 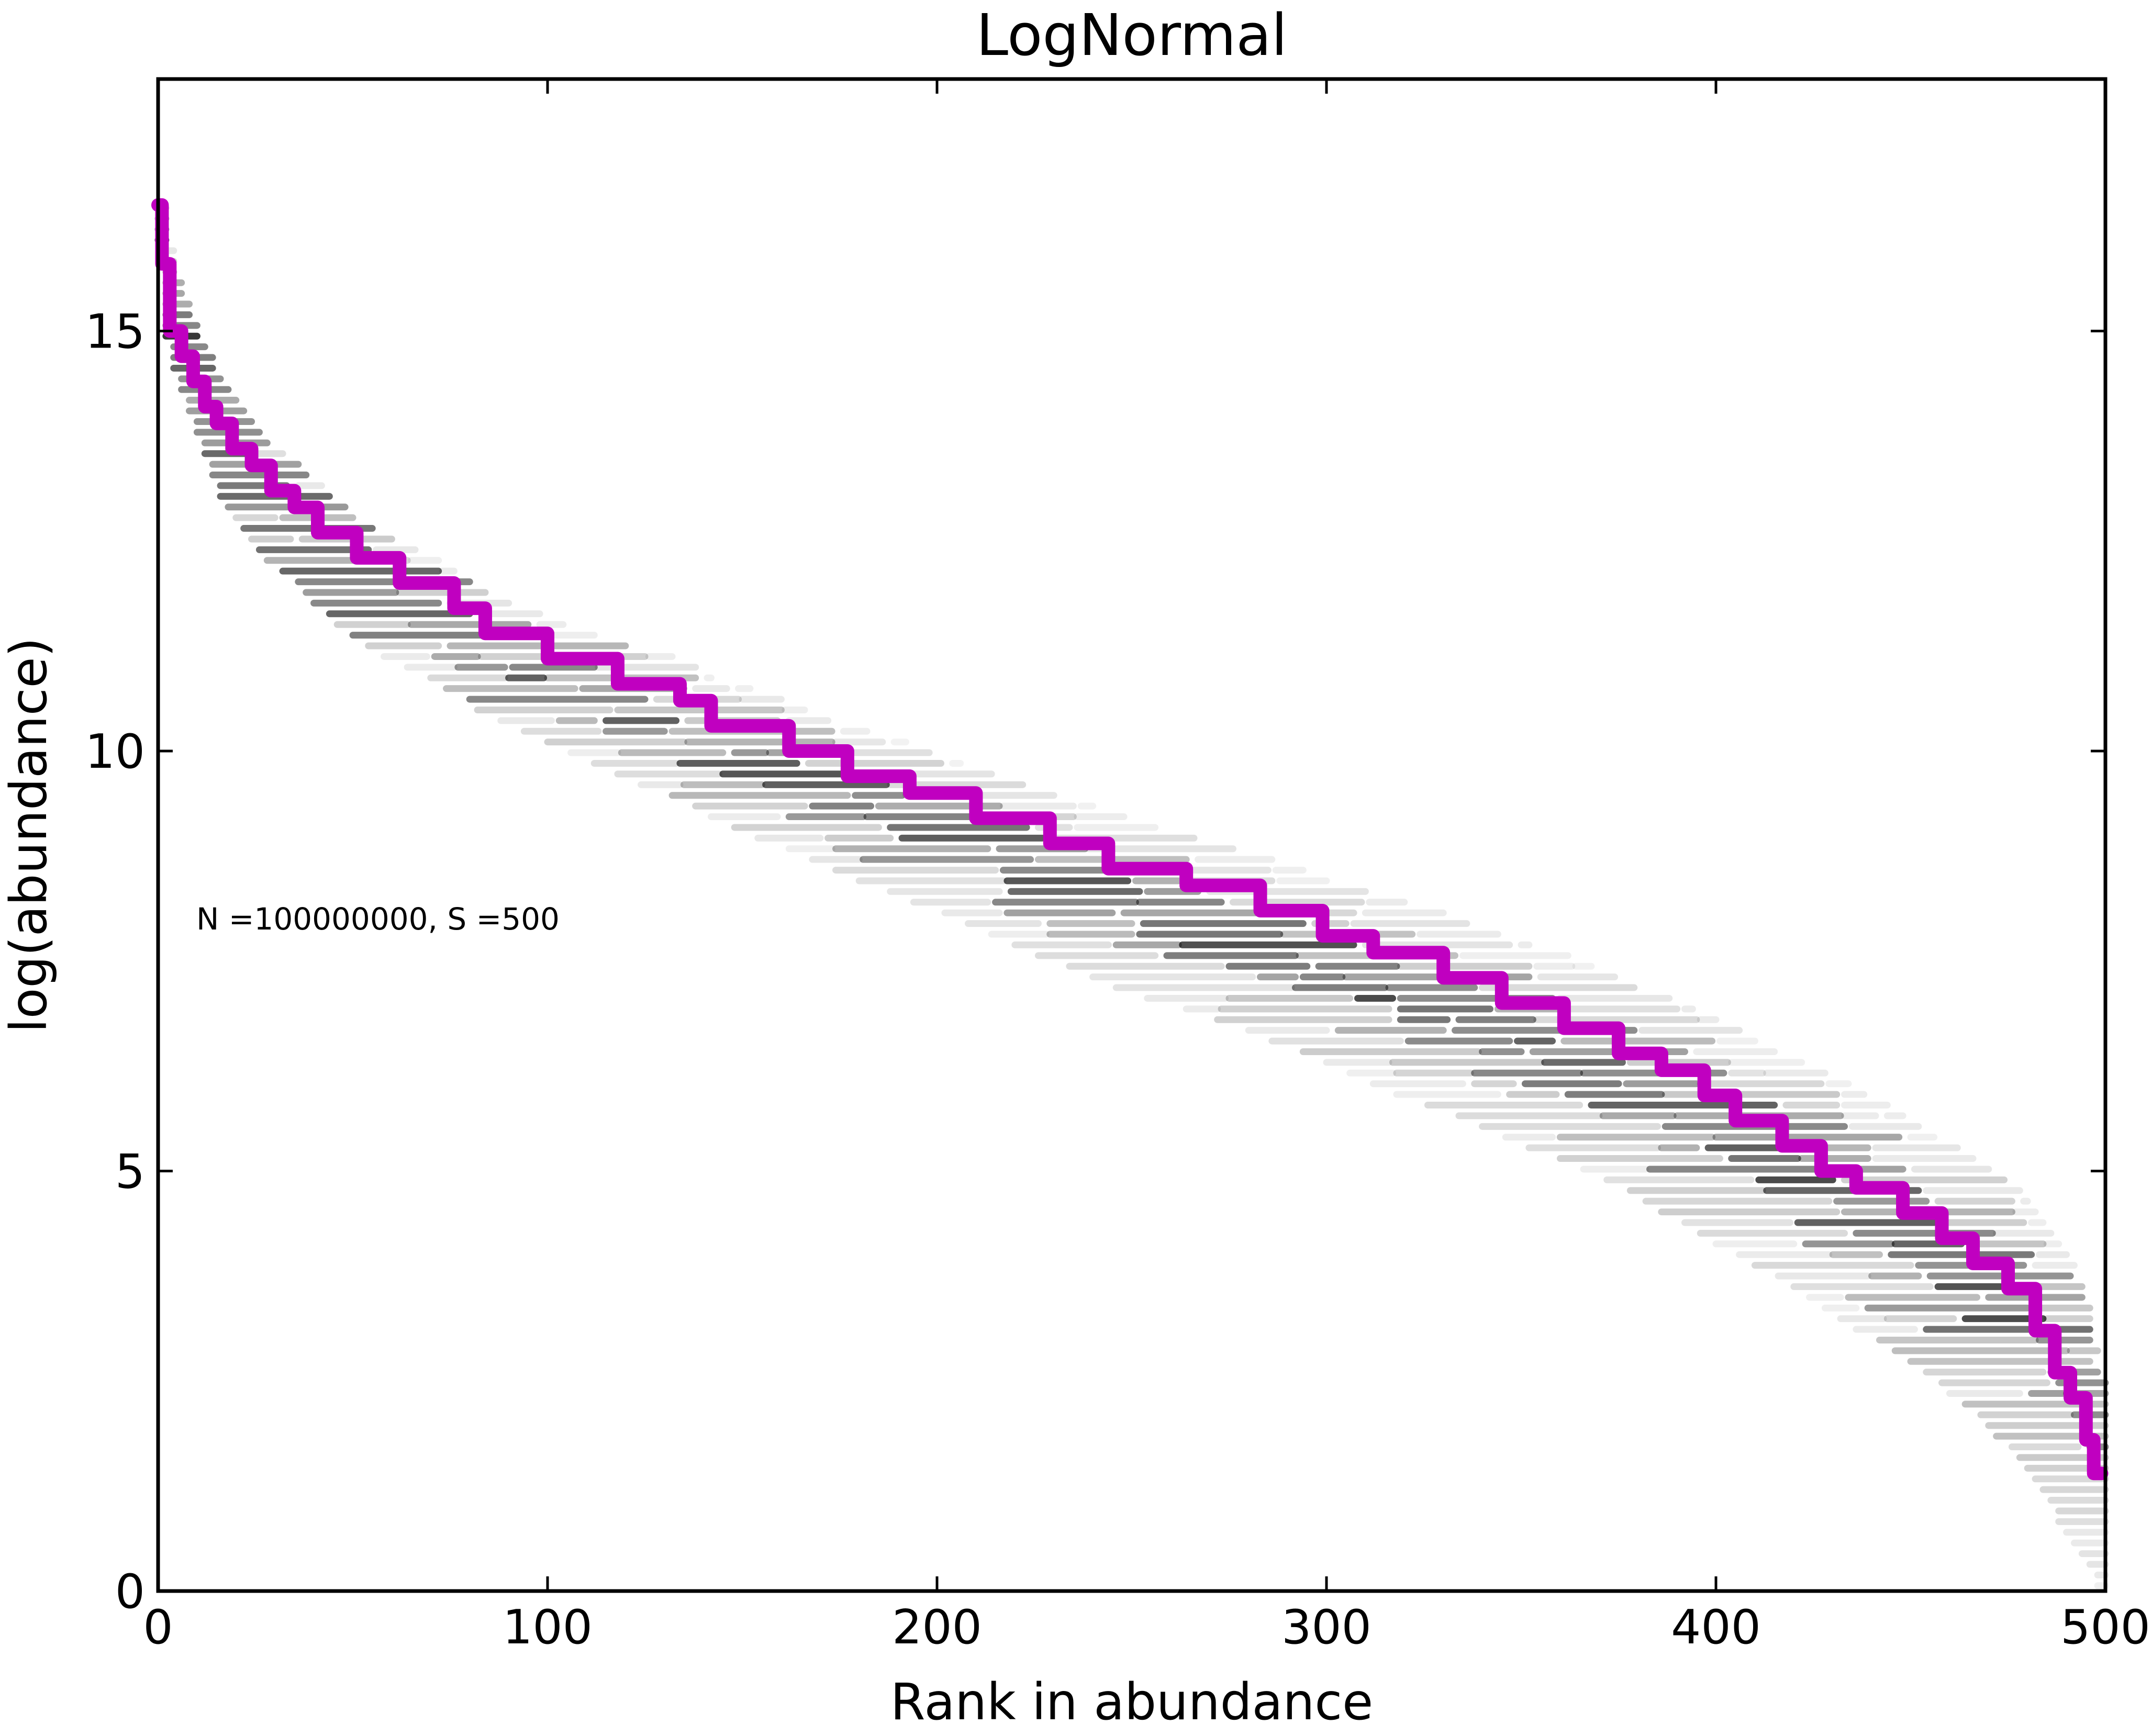 I want to click on x-tick-label: 200, so click(x=937, y=1627).